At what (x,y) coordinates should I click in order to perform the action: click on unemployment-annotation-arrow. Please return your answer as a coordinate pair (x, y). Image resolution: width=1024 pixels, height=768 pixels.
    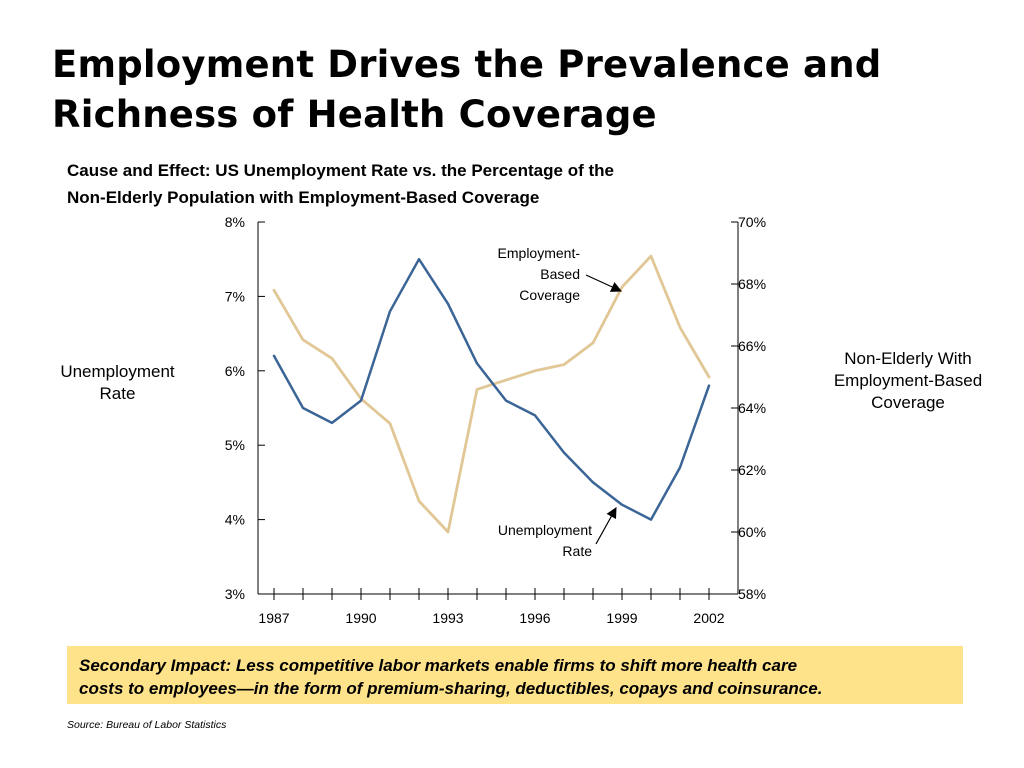
    Looking at the image, I should click on (606, 526).